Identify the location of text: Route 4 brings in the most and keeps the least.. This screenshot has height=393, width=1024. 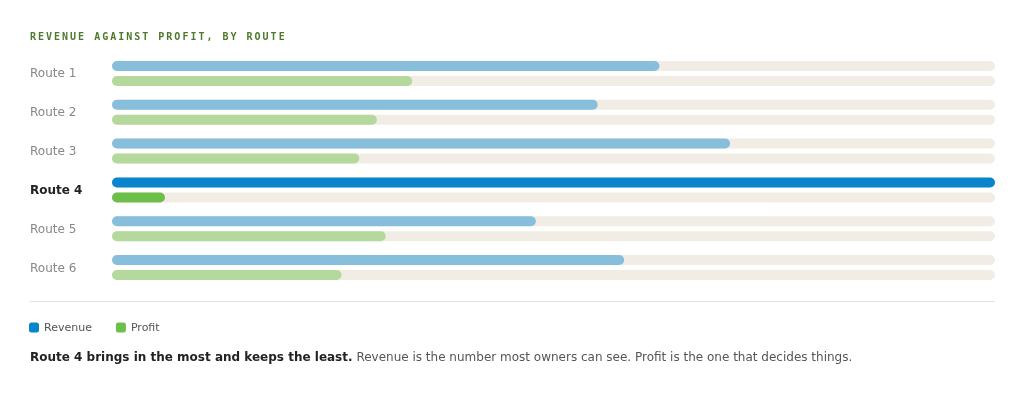
(191, 357).